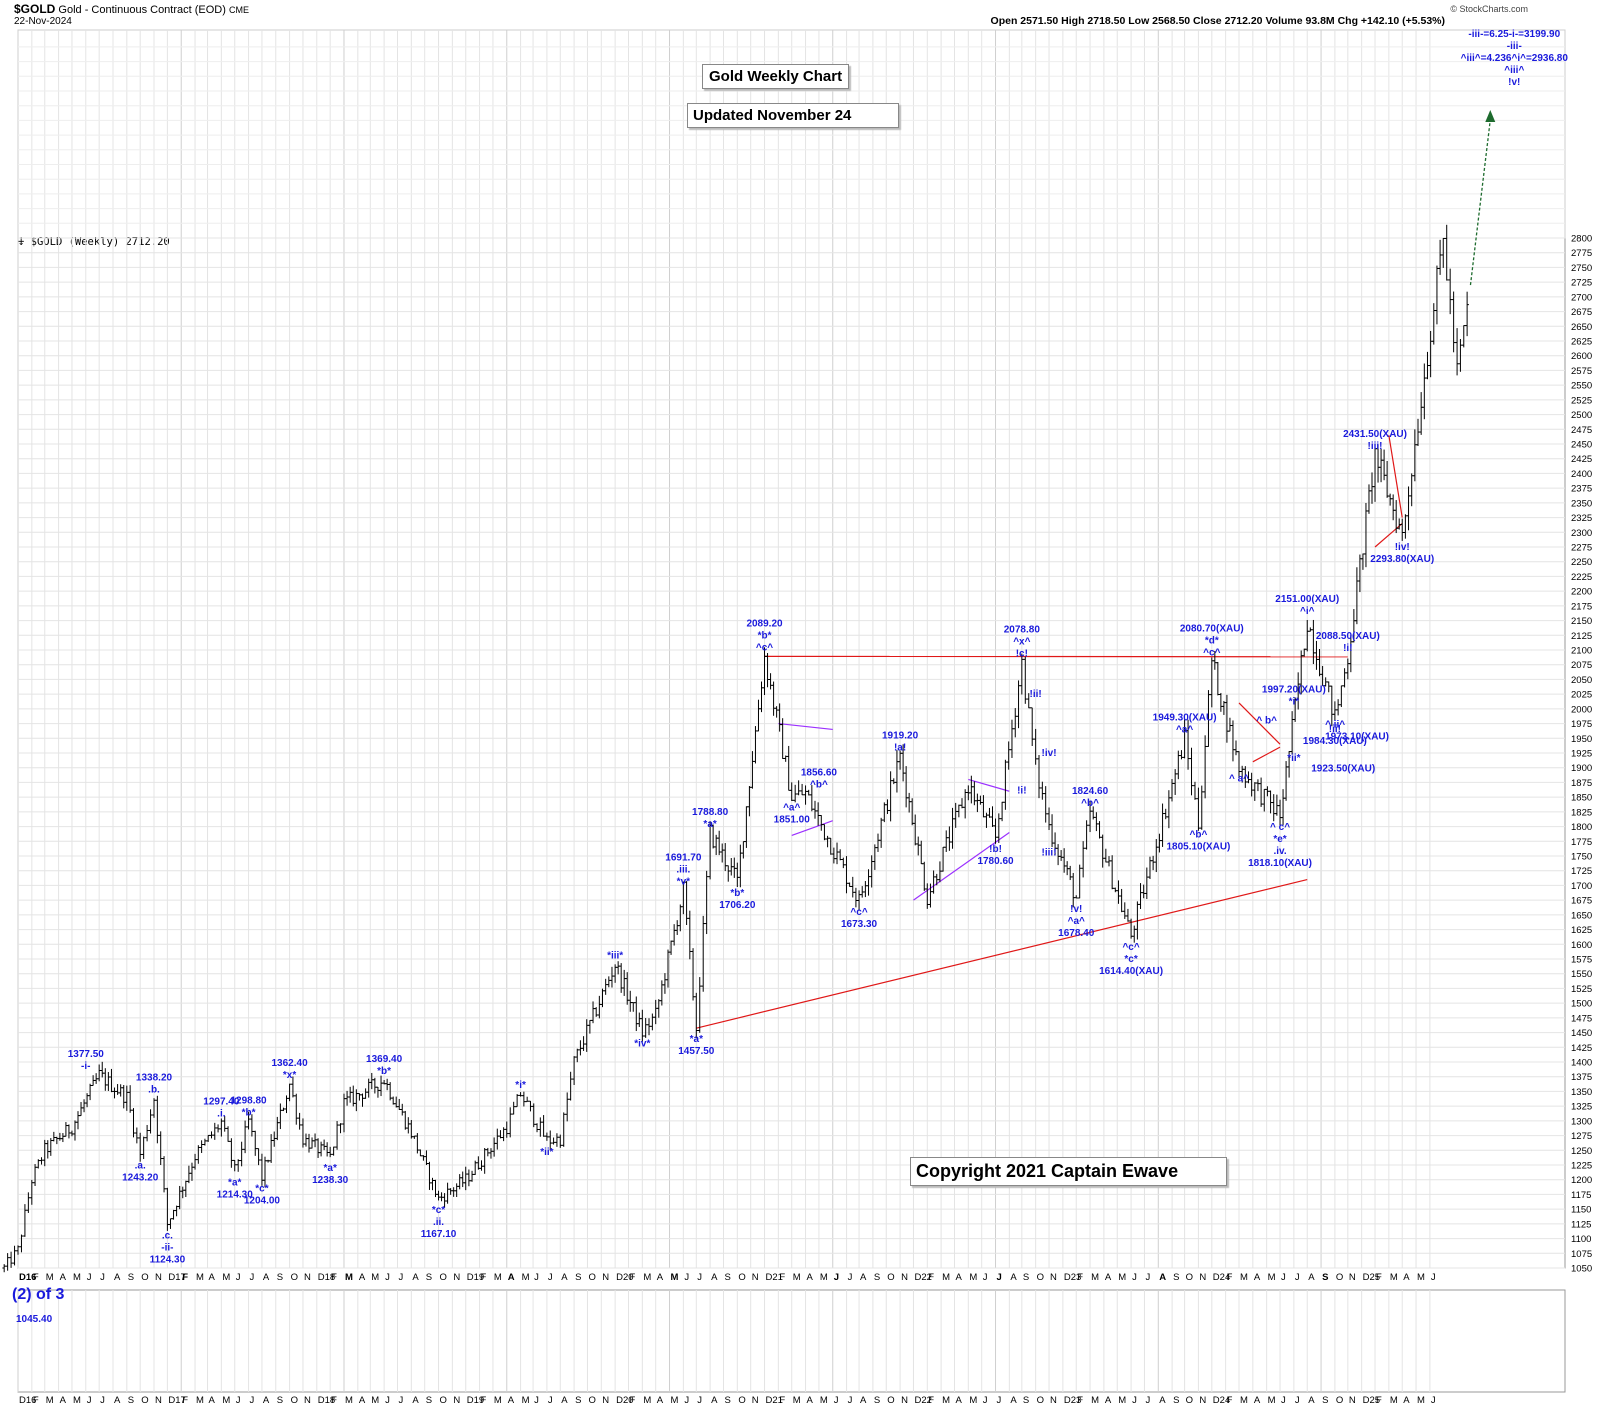 The width and height of the screenshot is (1600, 1404). Describe the element at coordinates (1581, 1224) in the screenshot. I see `y-tick-label: 1125` at that location.